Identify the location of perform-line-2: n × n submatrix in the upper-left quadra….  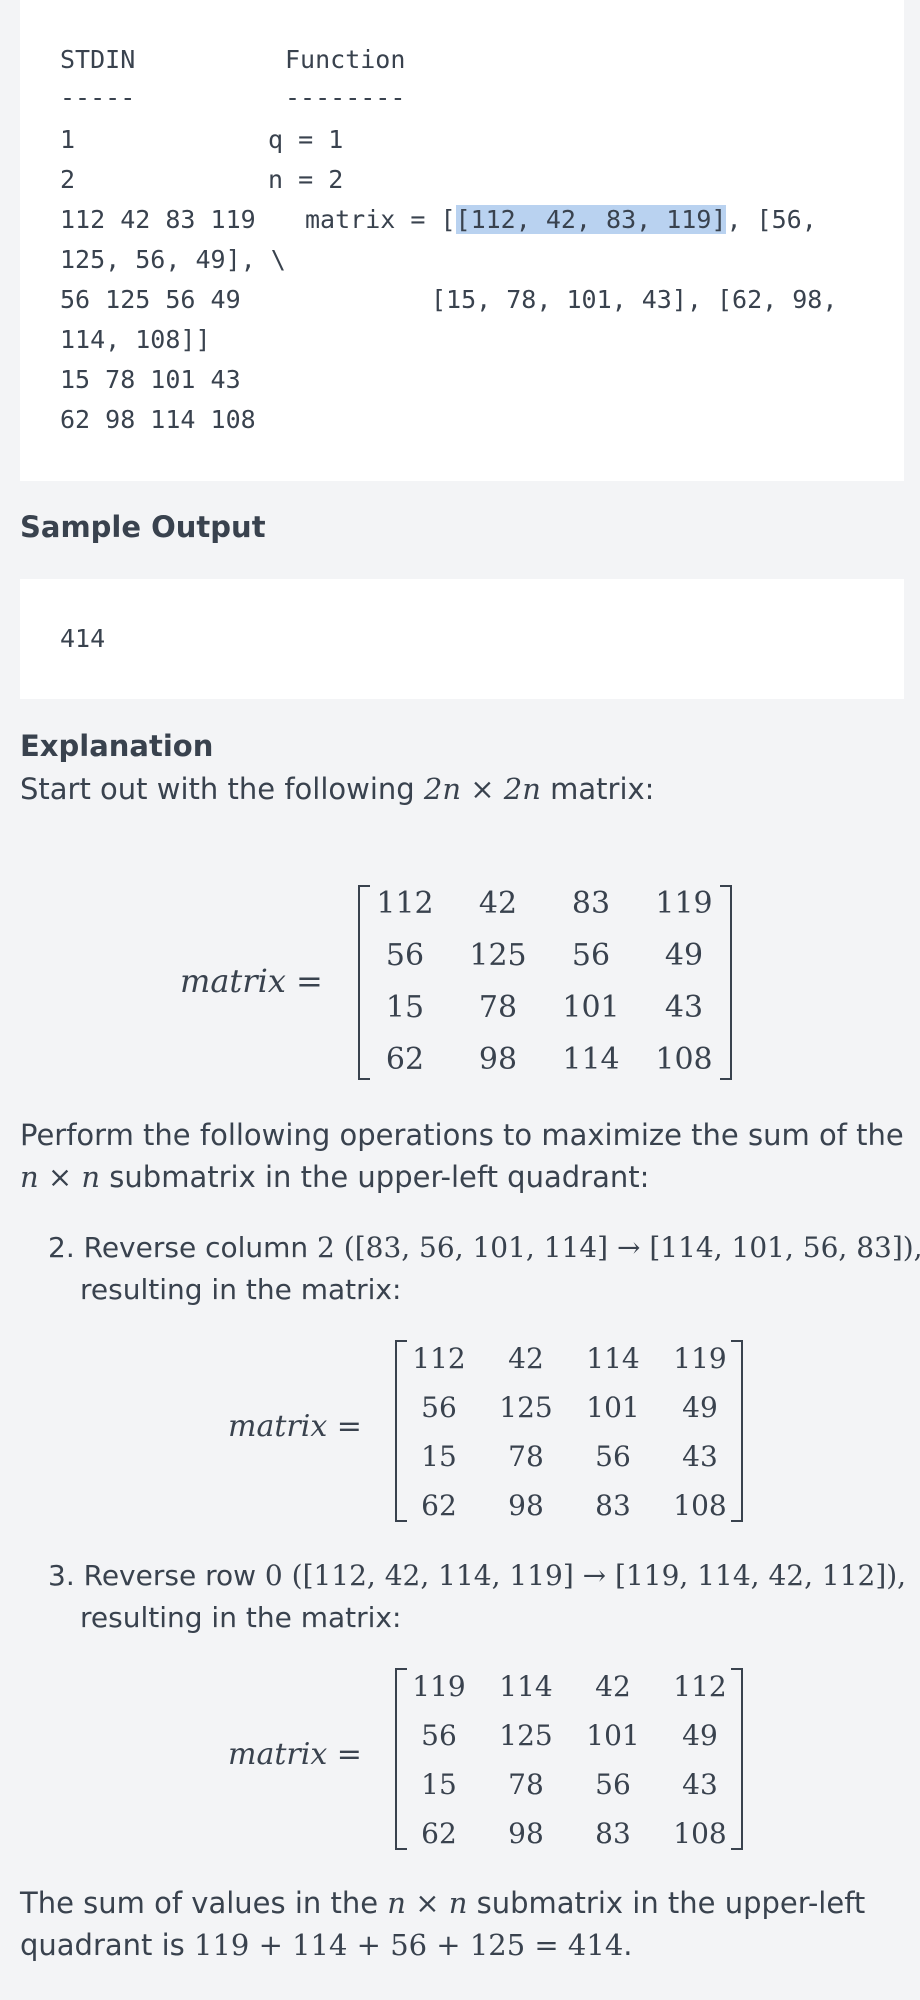
(335, 1177).